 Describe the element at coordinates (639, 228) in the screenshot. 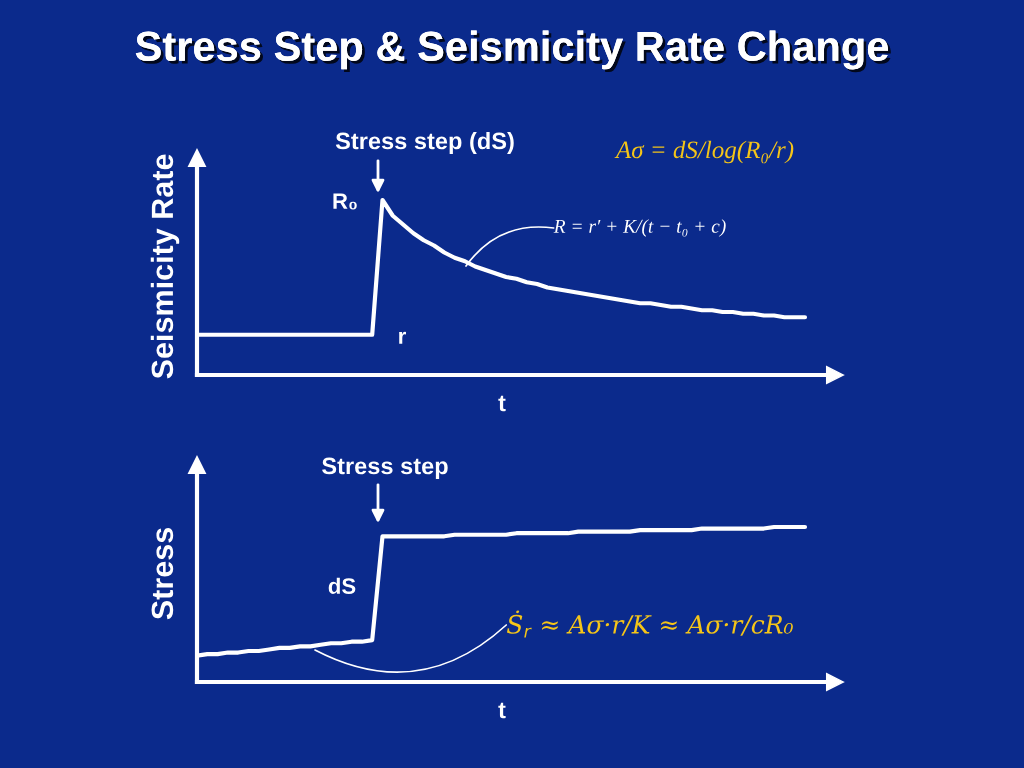

I see `annotation: R = r′ + K/(t − t₀ + c)` at that location.